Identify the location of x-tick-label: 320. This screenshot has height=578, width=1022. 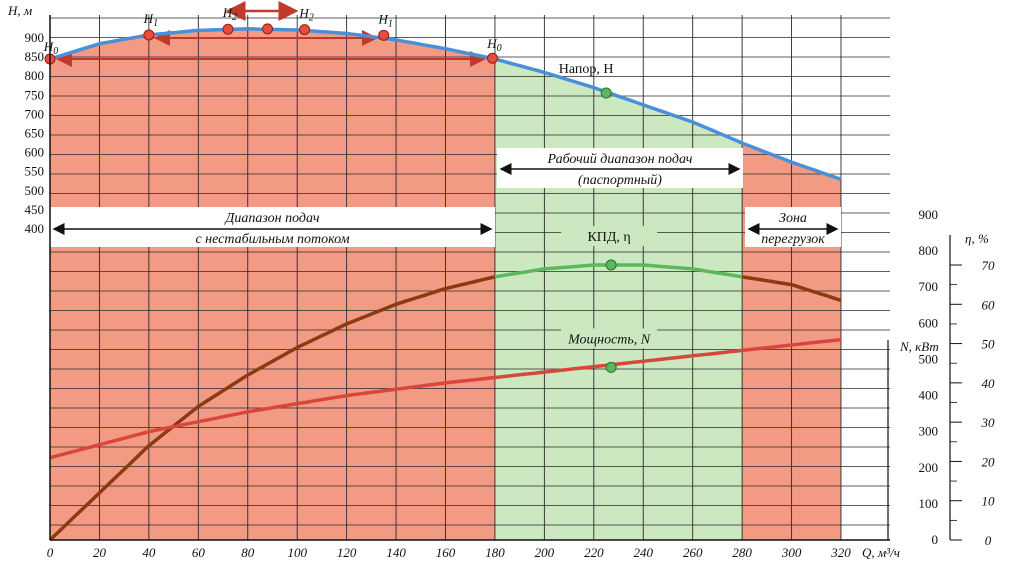
(840, 552).